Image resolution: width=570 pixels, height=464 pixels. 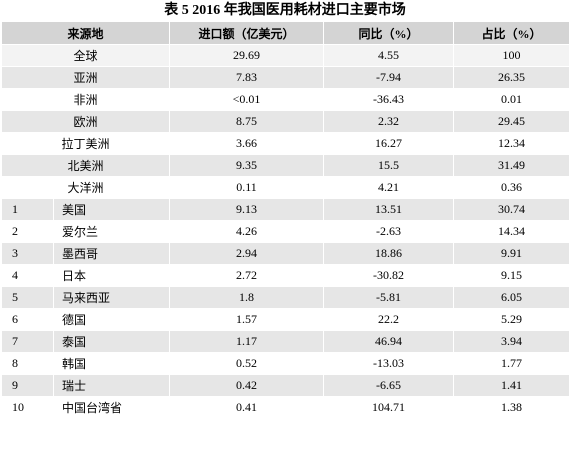 I want to click on table-cell: 拉丁美洲, so click(x=85, y=143).